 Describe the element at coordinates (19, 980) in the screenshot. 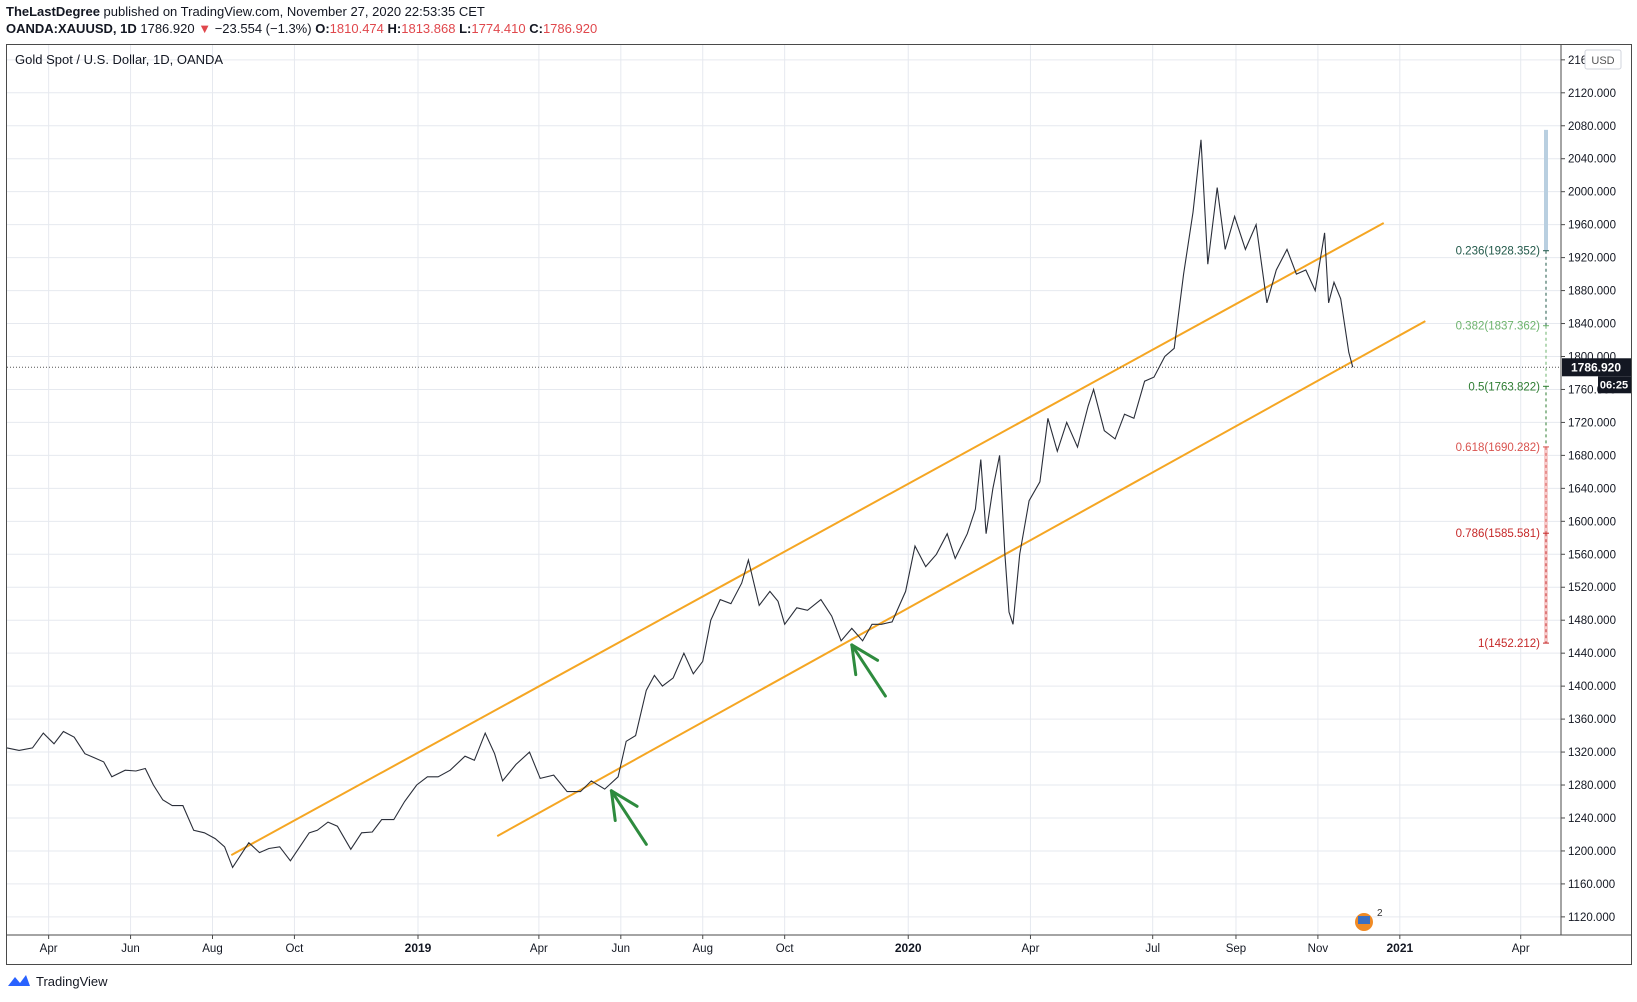

I see `tradingview-logo-icon` at that location.